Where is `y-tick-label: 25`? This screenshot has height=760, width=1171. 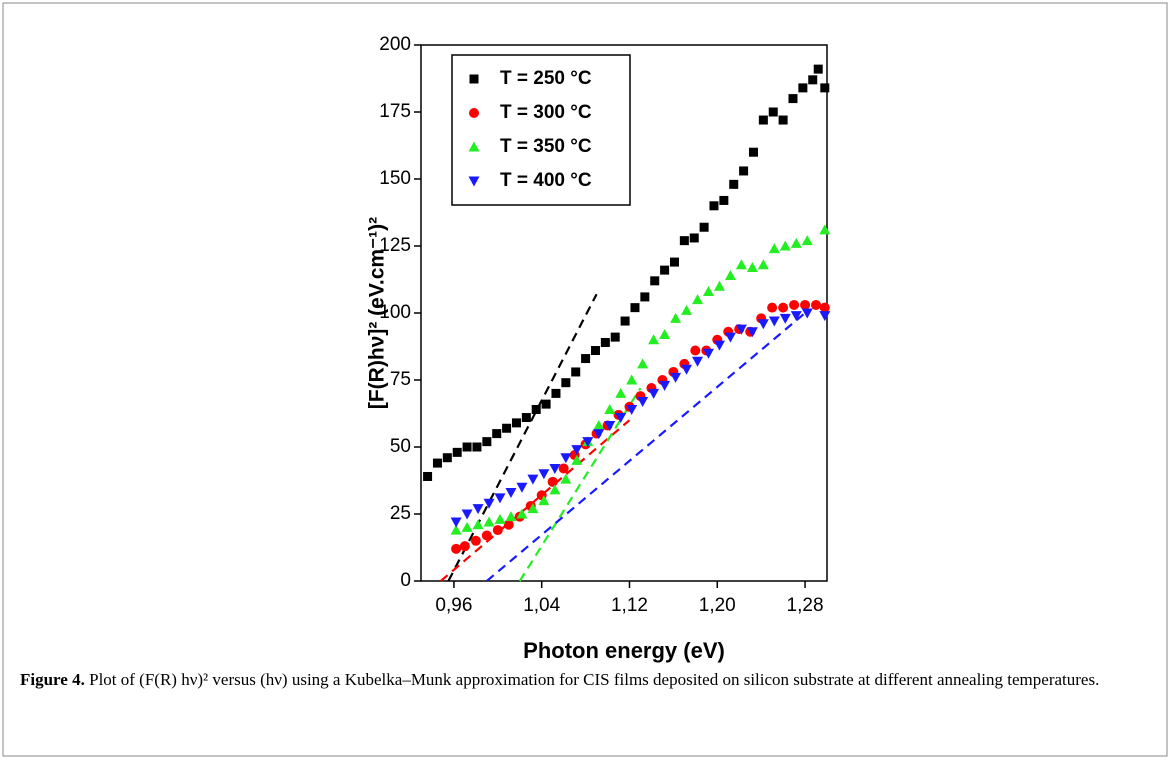 y-tick-label: 25 is located at coordinates (400, 513).